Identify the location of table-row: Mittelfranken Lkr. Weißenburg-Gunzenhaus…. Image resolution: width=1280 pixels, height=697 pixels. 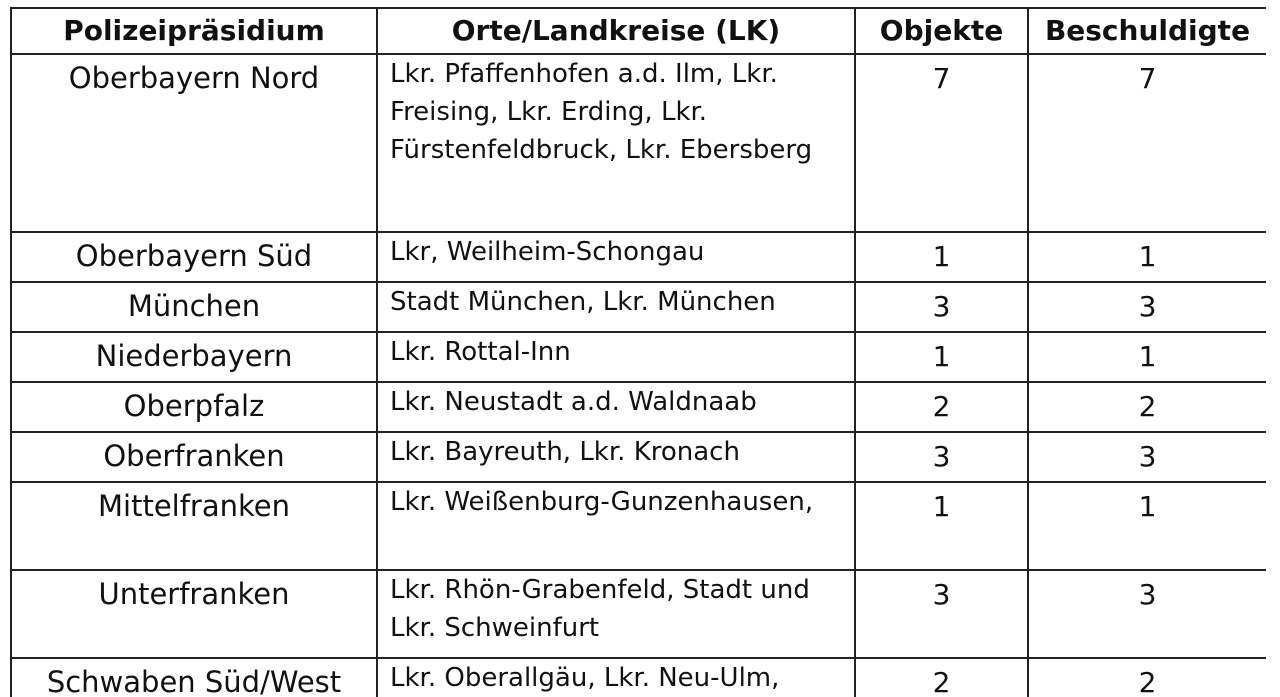
(638, 526).